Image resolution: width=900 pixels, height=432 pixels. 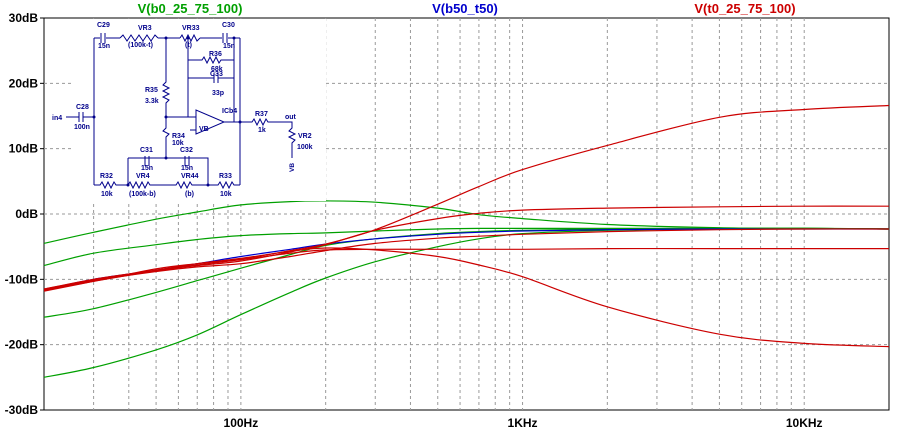 What do you see at coordinates (22, 279) in the screenshot?
I see `y-tick-label: -10dB` at bounding box center [22, 279].